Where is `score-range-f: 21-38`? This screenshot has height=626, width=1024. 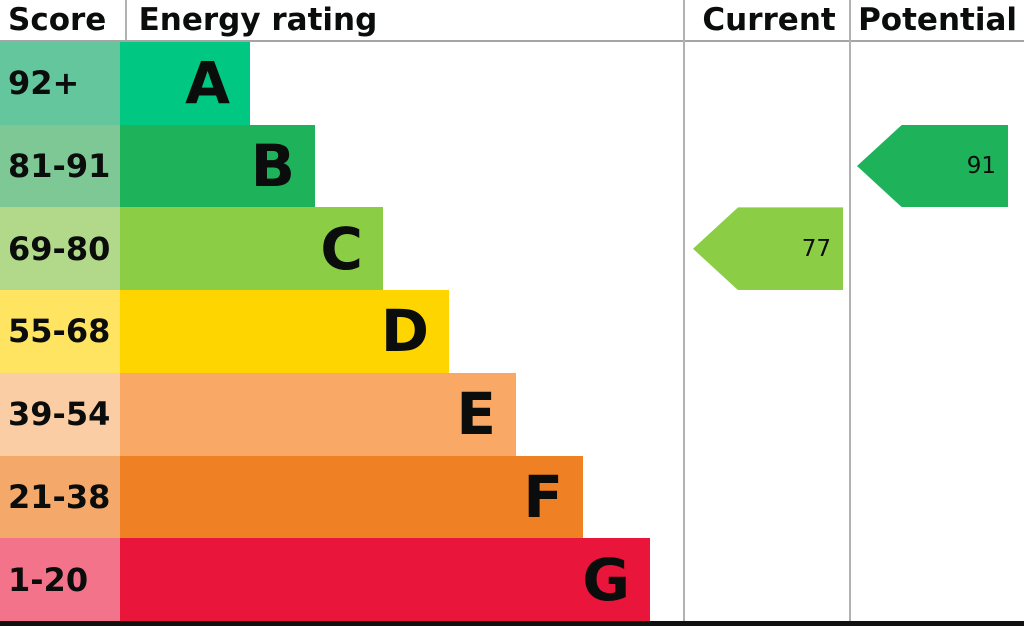
score-range-f: 21-38 is located at coordinates (60, 497).